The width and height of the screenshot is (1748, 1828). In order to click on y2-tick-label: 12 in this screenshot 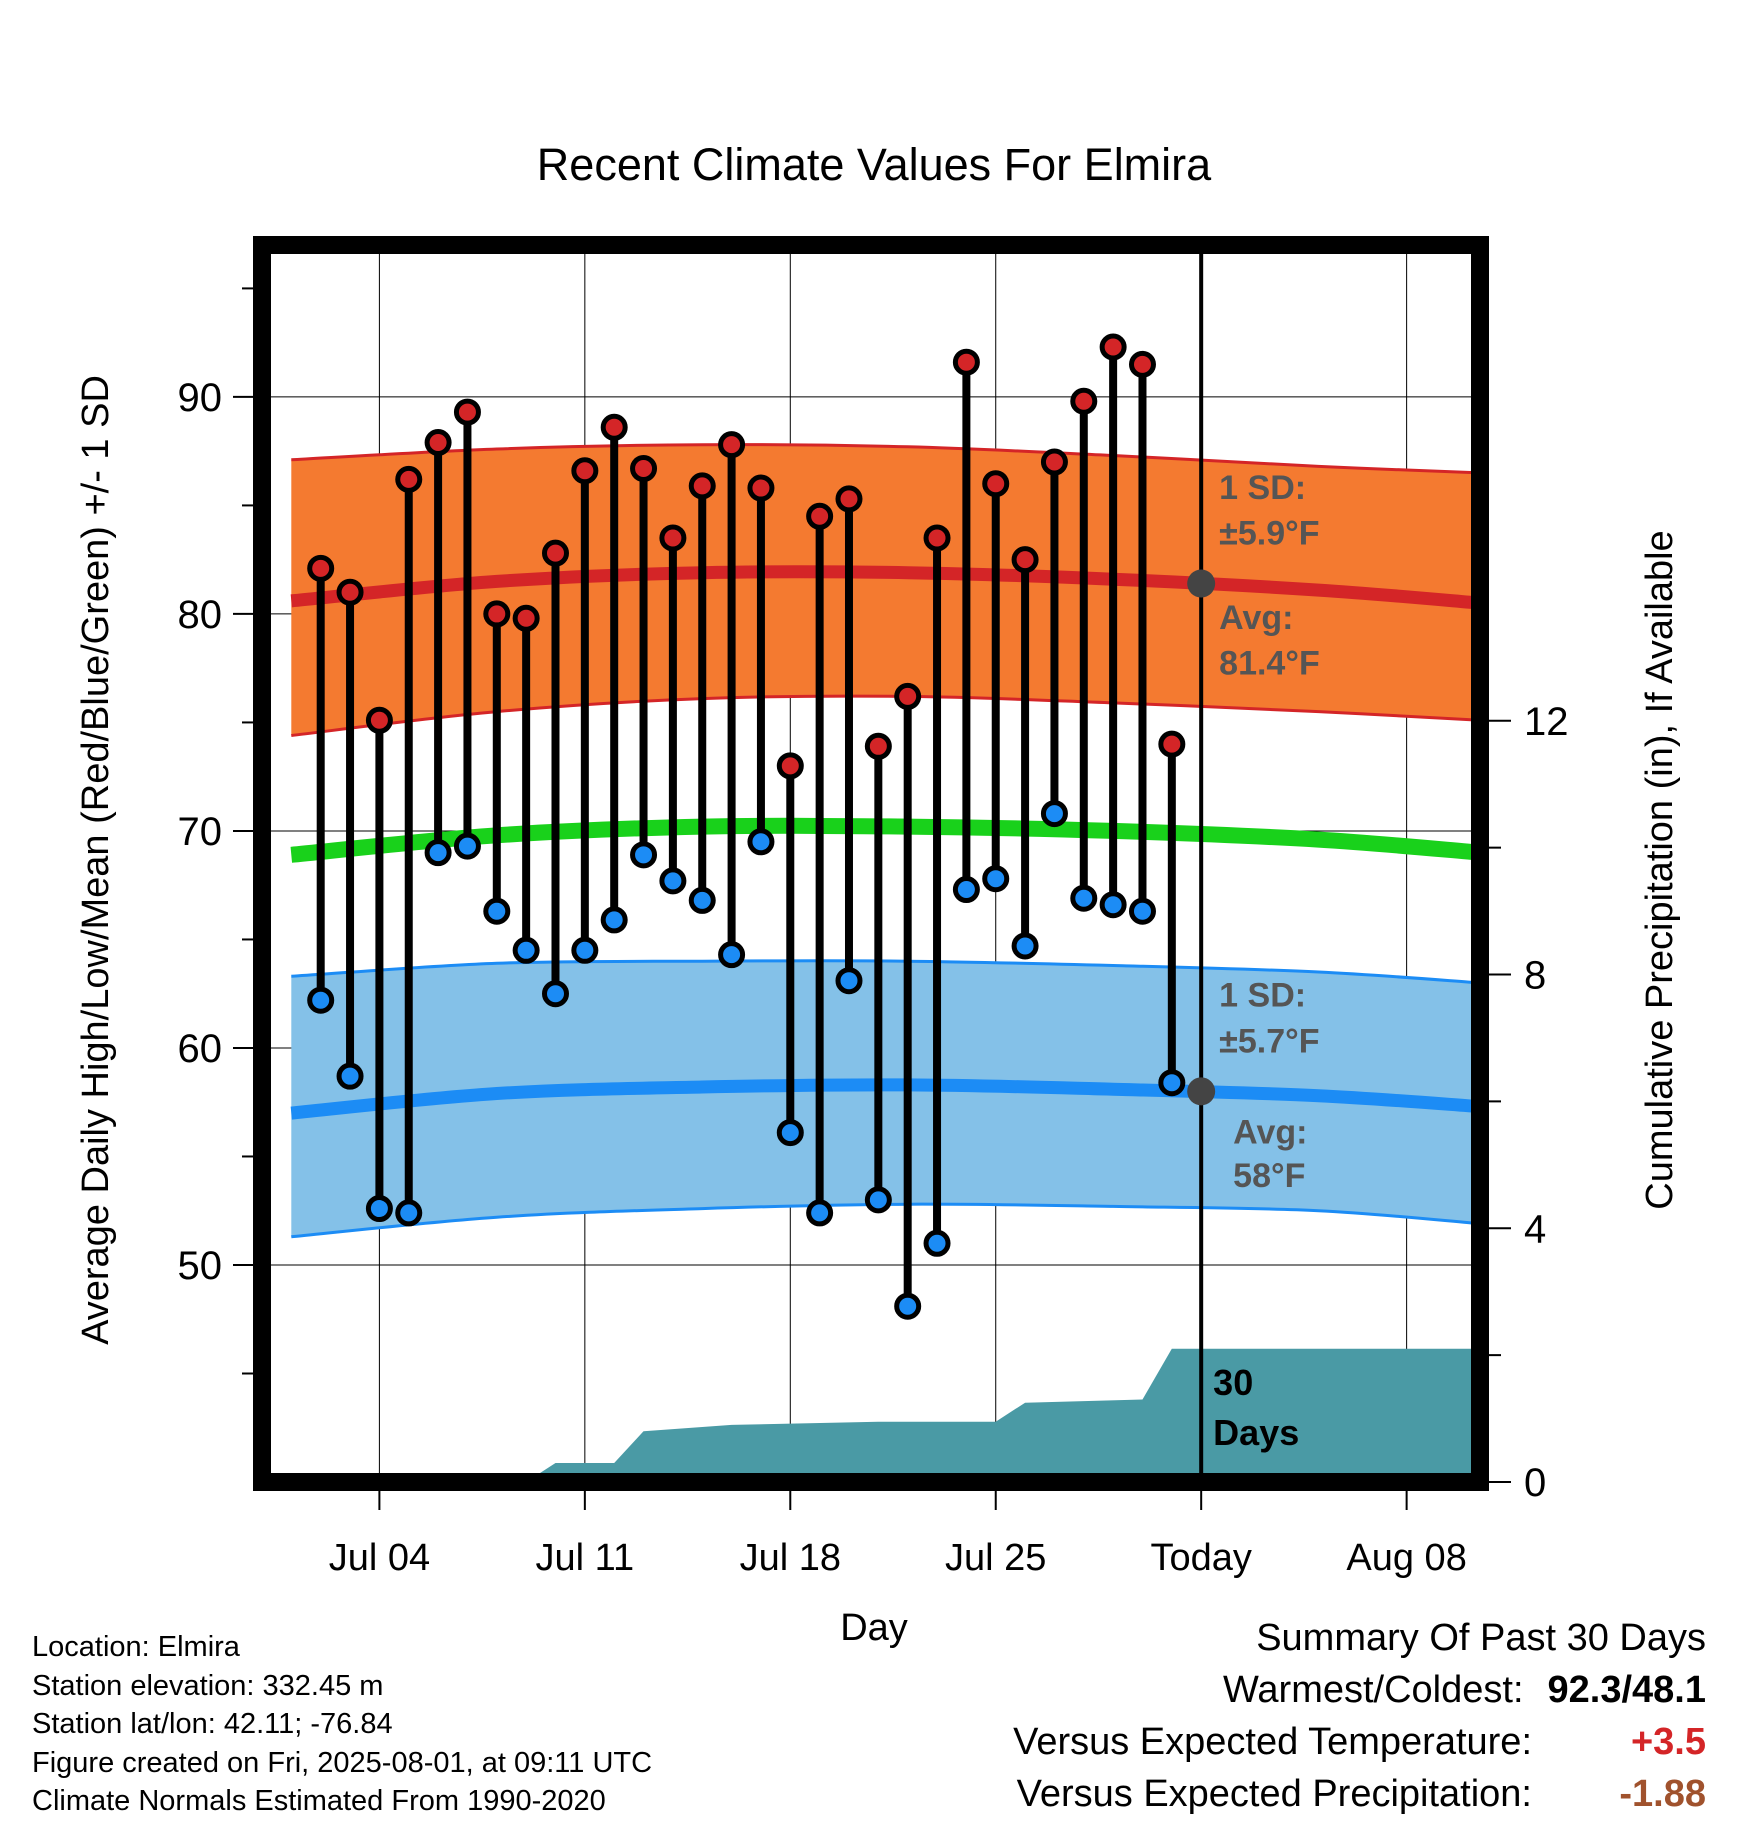, I will do `click(1546, 722)`.